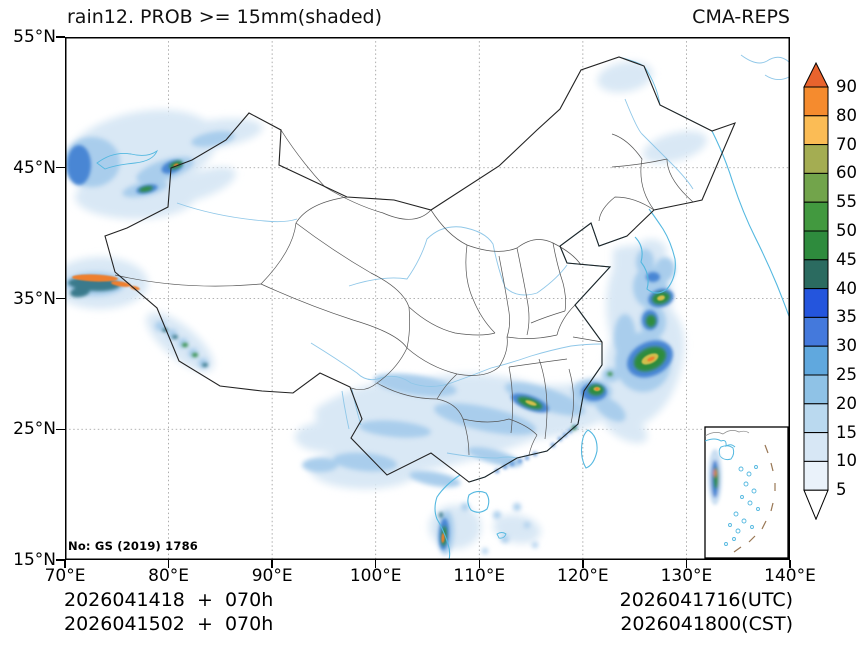 The width and height of the screenshot is (860, 647). I want to click on colorbar-tick-label: 35, so click(846, 317).